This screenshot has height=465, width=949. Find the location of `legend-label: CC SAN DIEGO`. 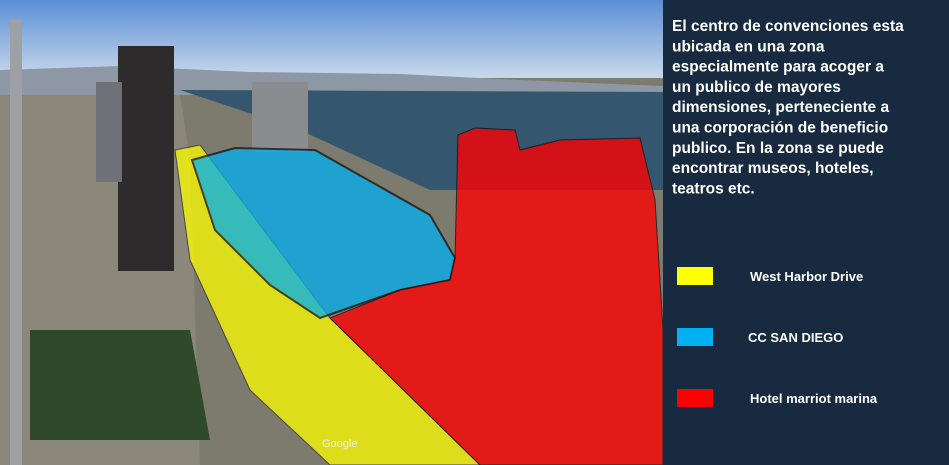

legend-label: CC SAN DIEGO is located at coordinates (795, 337).